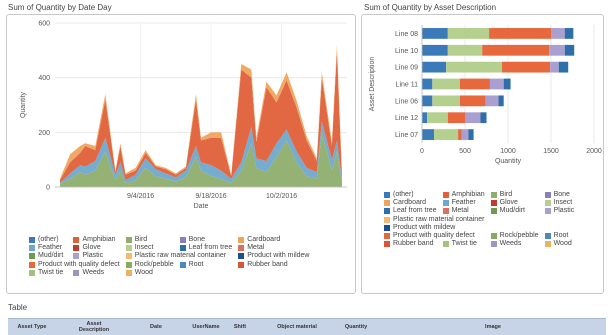 The image size is (608, 335). Describe the element at coordinates (210, 248) in the screenshot. I see `legend-label: Leaf from tree` at that location.